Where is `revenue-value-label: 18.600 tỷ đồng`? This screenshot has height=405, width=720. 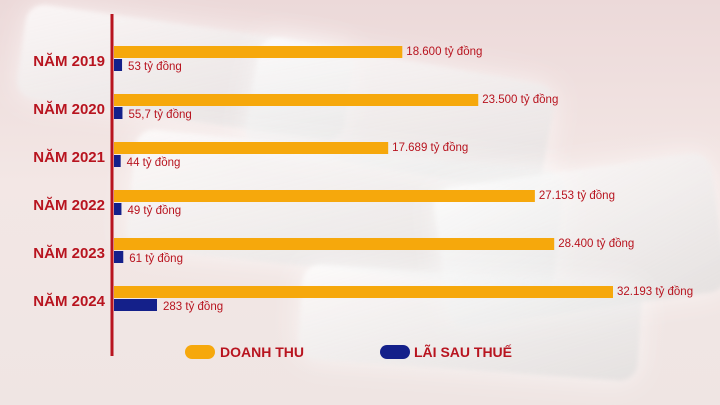
revenue-value-label: 18.600 tỷ đồng is located at coordinates (444, 52).